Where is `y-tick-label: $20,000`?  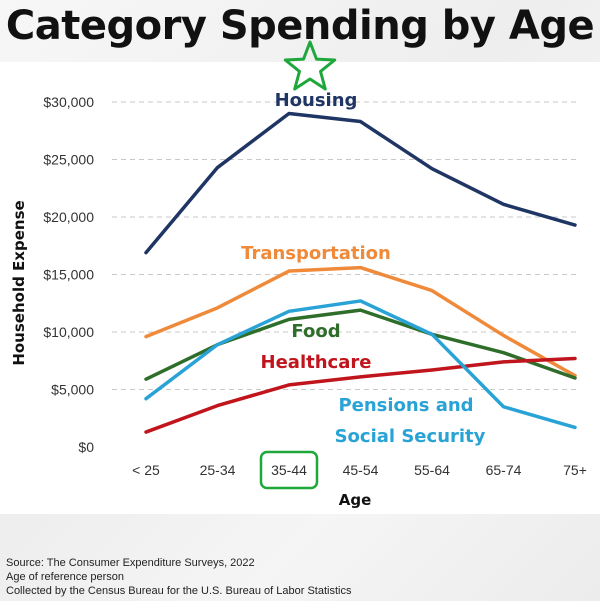 y-tick-label: $20,000 is located at coordinates (68, 217).